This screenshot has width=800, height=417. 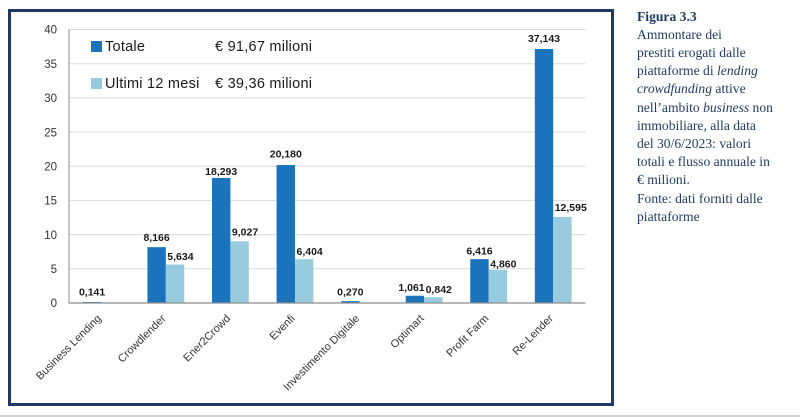 I want to click on svg-text: 6,416, so click(x=479, y=252).